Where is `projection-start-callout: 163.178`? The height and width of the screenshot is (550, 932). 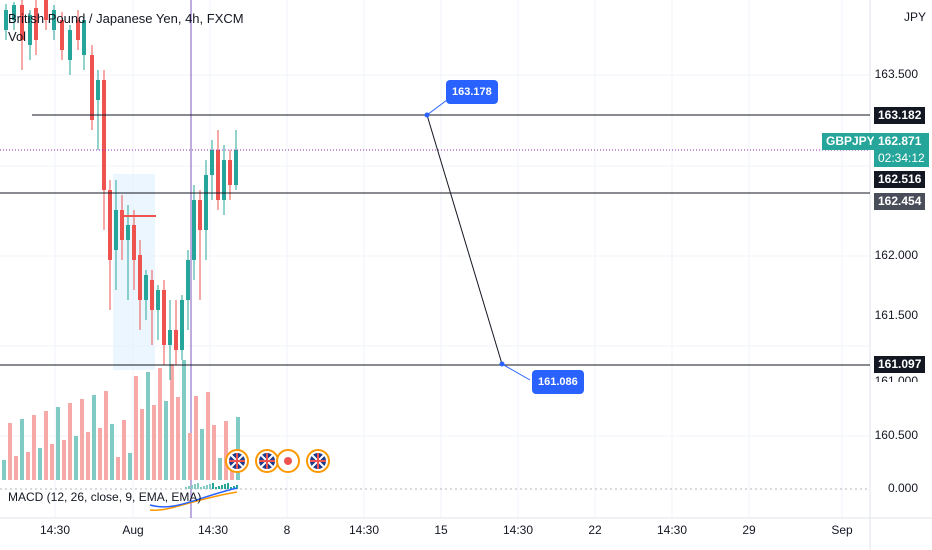 projection-start-callout: 163.178 is located at coordinates (472, 92).